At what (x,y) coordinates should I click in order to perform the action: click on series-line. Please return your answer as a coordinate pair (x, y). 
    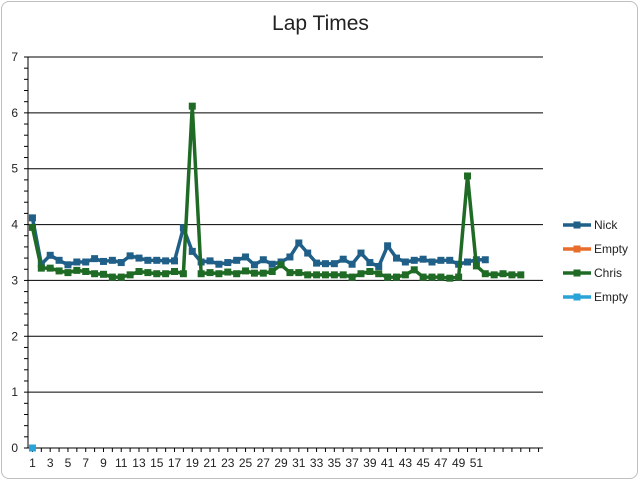
    Looking at the image, I should click on (258, 243).